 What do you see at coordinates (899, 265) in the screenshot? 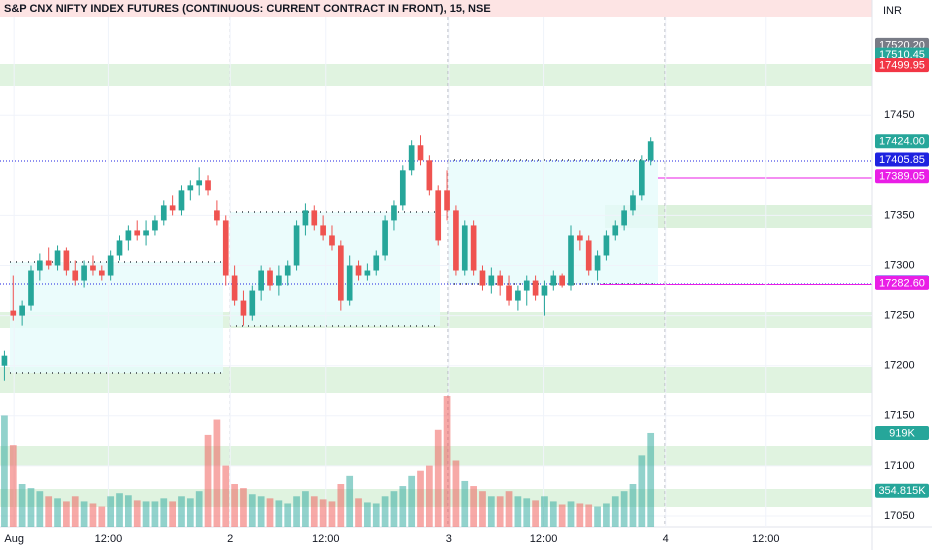
I see `y-tick-label: 17300` at bounding box center [899, 265].